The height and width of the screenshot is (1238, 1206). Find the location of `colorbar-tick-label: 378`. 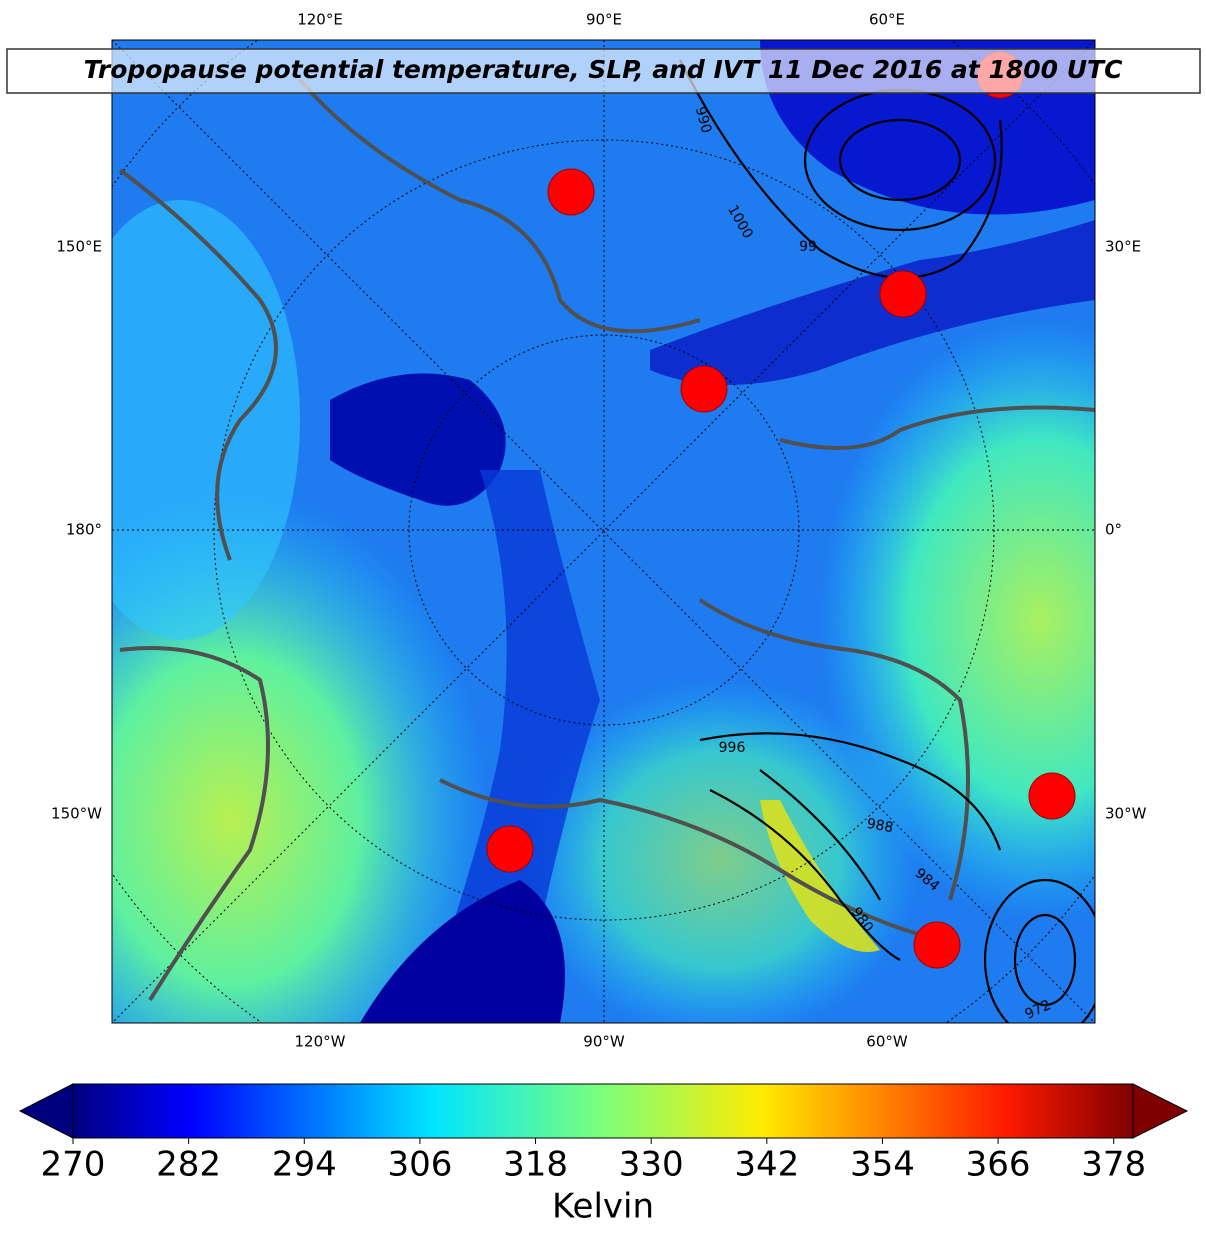

colorbar-tick-label: 378 is located at coordinates (1113, 1165).